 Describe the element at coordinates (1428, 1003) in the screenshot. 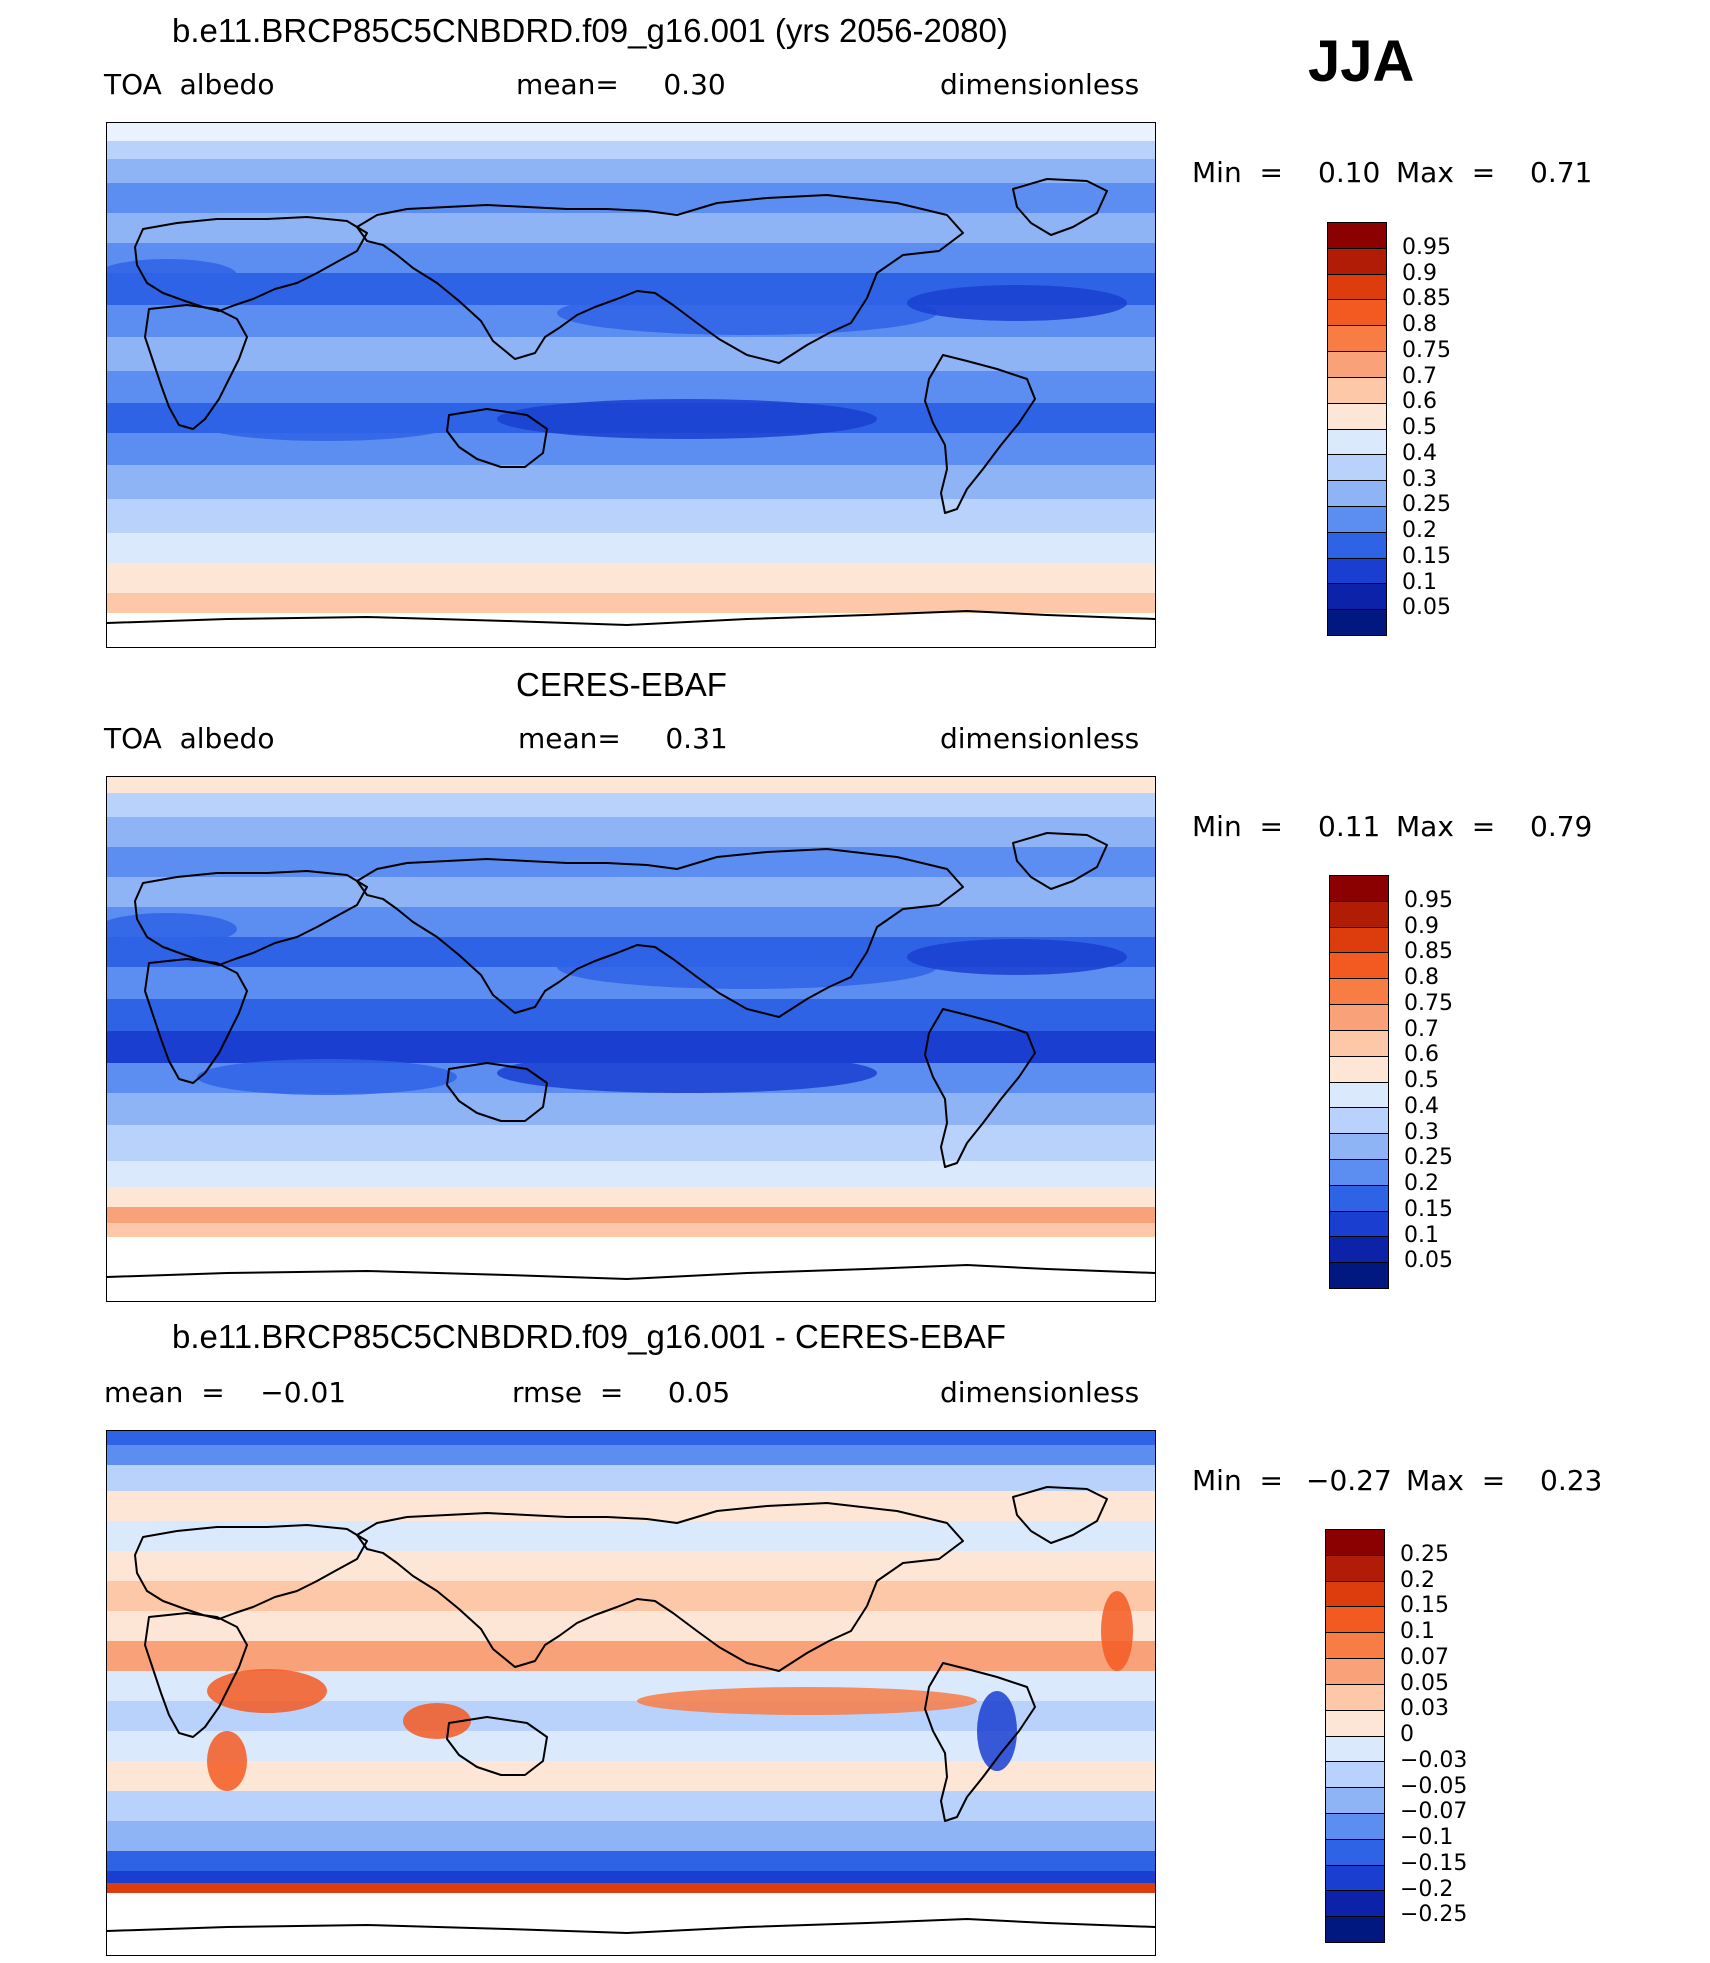

I see `colorbar-tick-label: 0.75` at that location.